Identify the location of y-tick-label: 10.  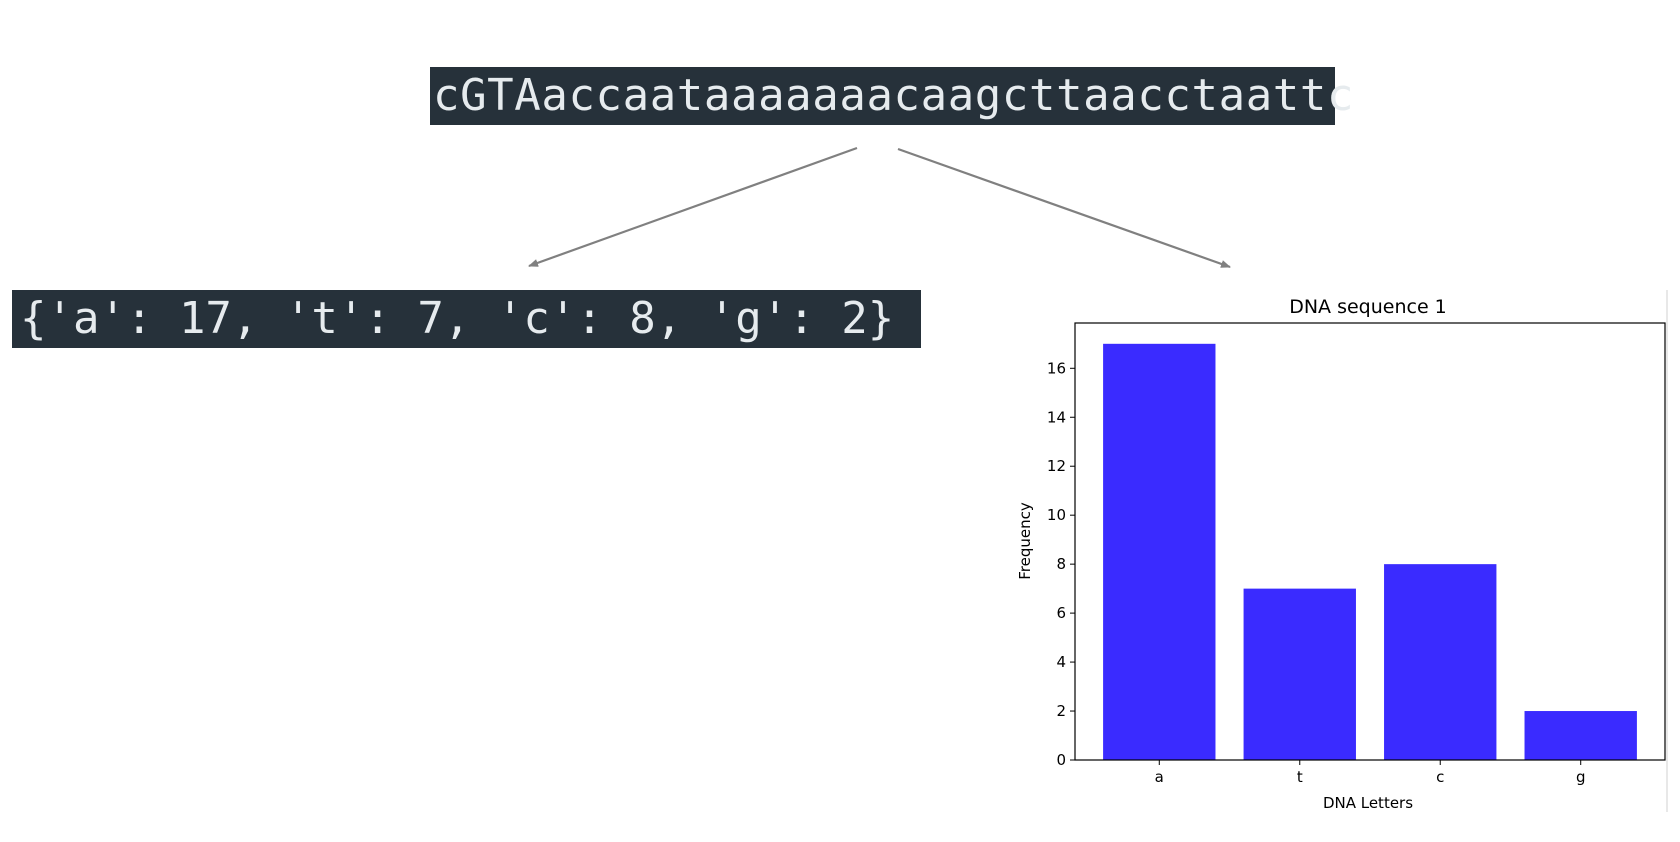
(1056, 515).